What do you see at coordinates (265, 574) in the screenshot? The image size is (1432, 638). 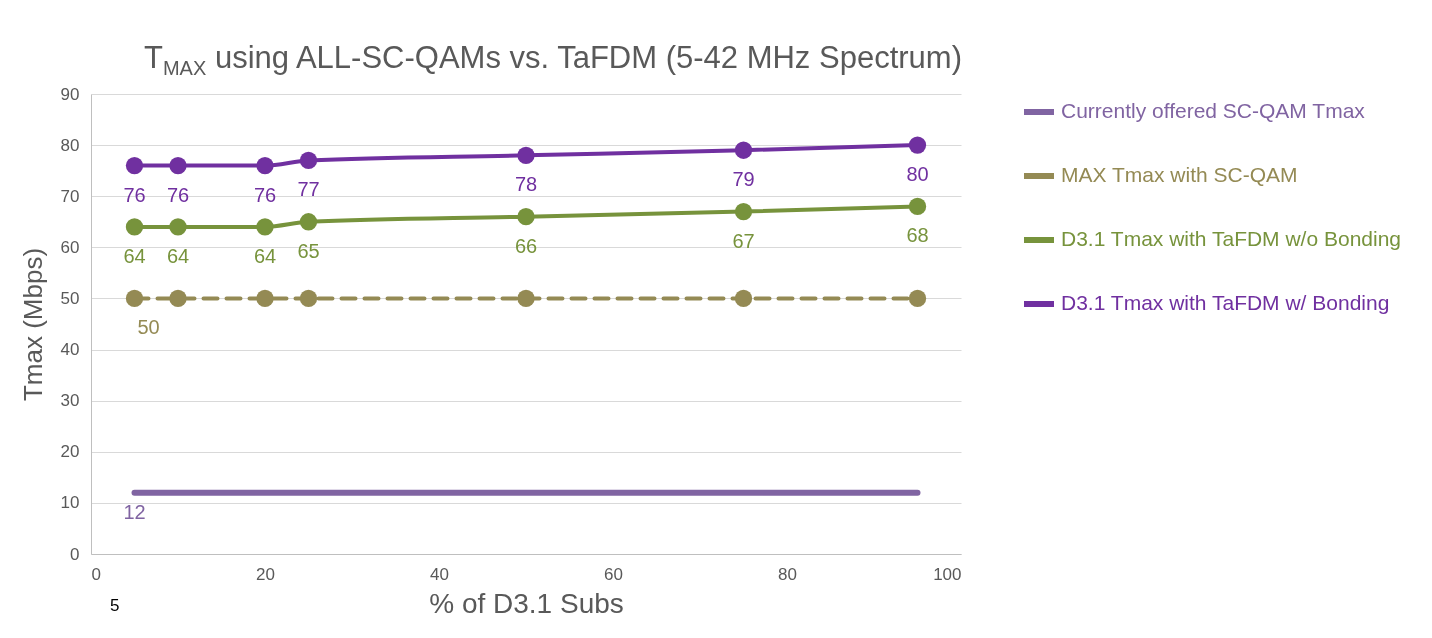 I see `x-tick-label: 20` at bounding box center [265, 574].